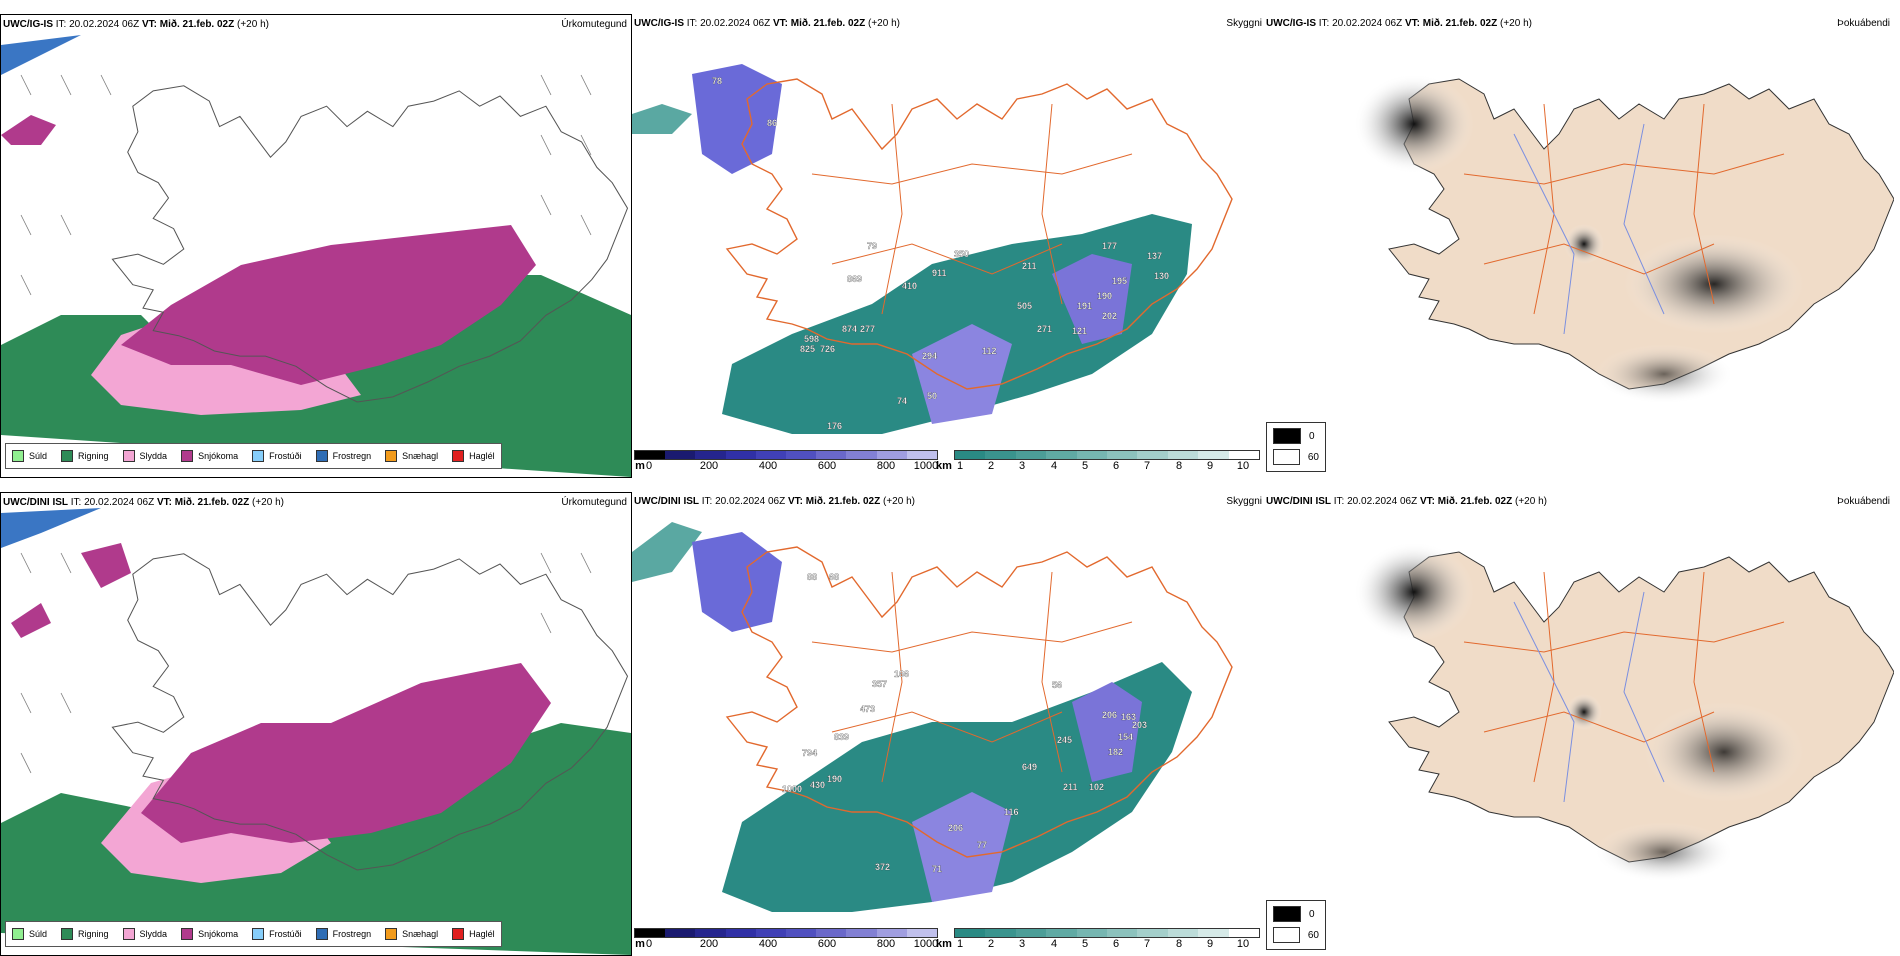 The width and height of the screenshot is (1900, 956). I want to click on visibility-value-label: 277, so click(867, 329).